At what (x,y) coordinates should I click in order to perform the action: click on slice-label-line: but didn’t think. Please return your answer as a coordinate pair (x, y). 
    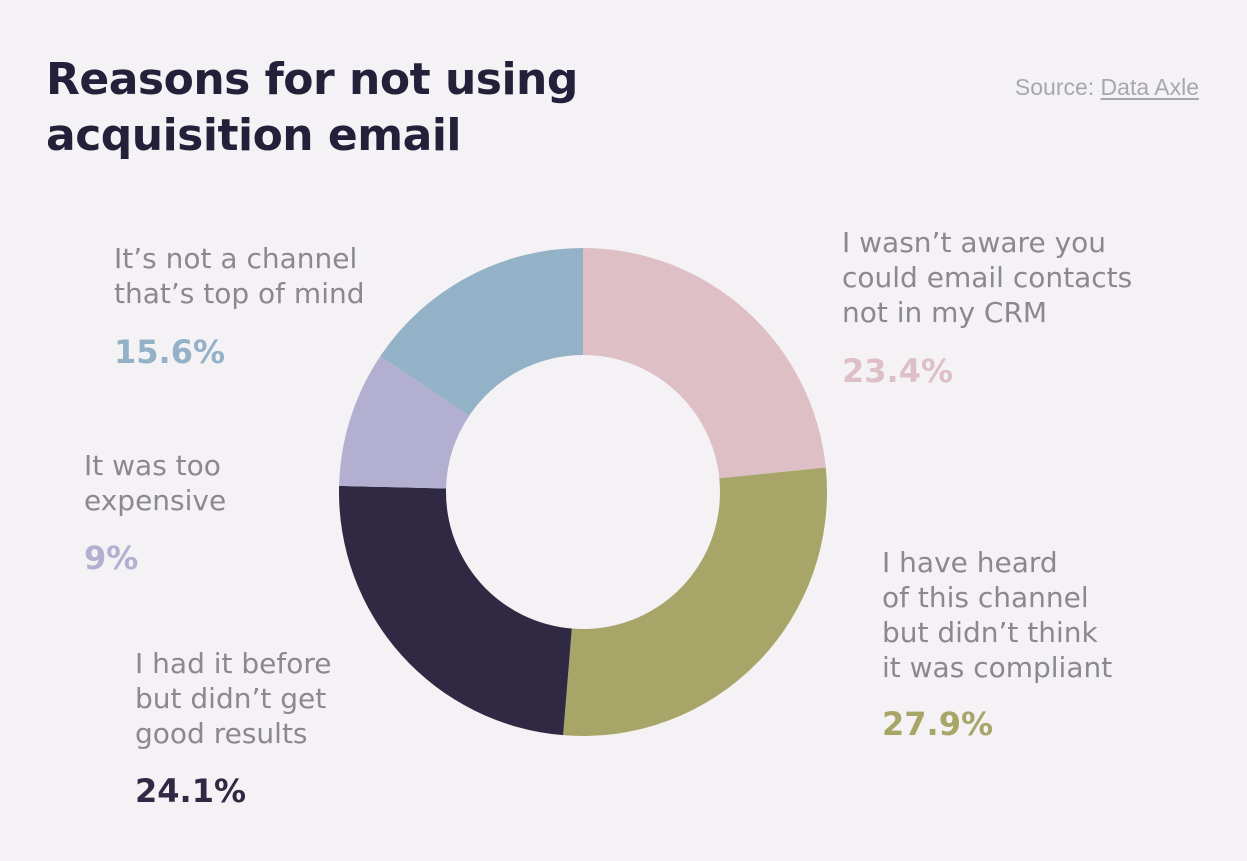
    Looking at the image, I should click on (990, 632).